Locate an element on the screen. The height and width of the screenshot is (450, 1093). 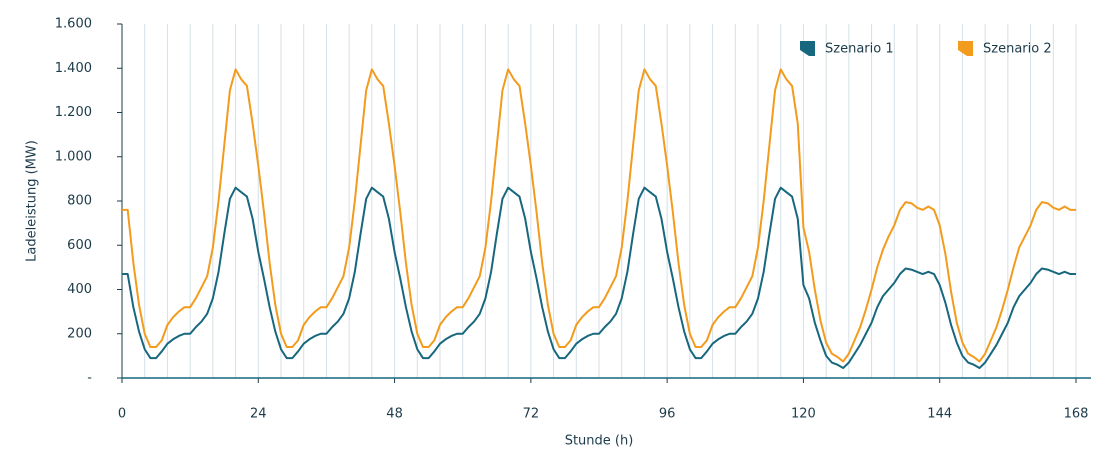
x-tick-label: 96 is located at coordinates (667, 414).